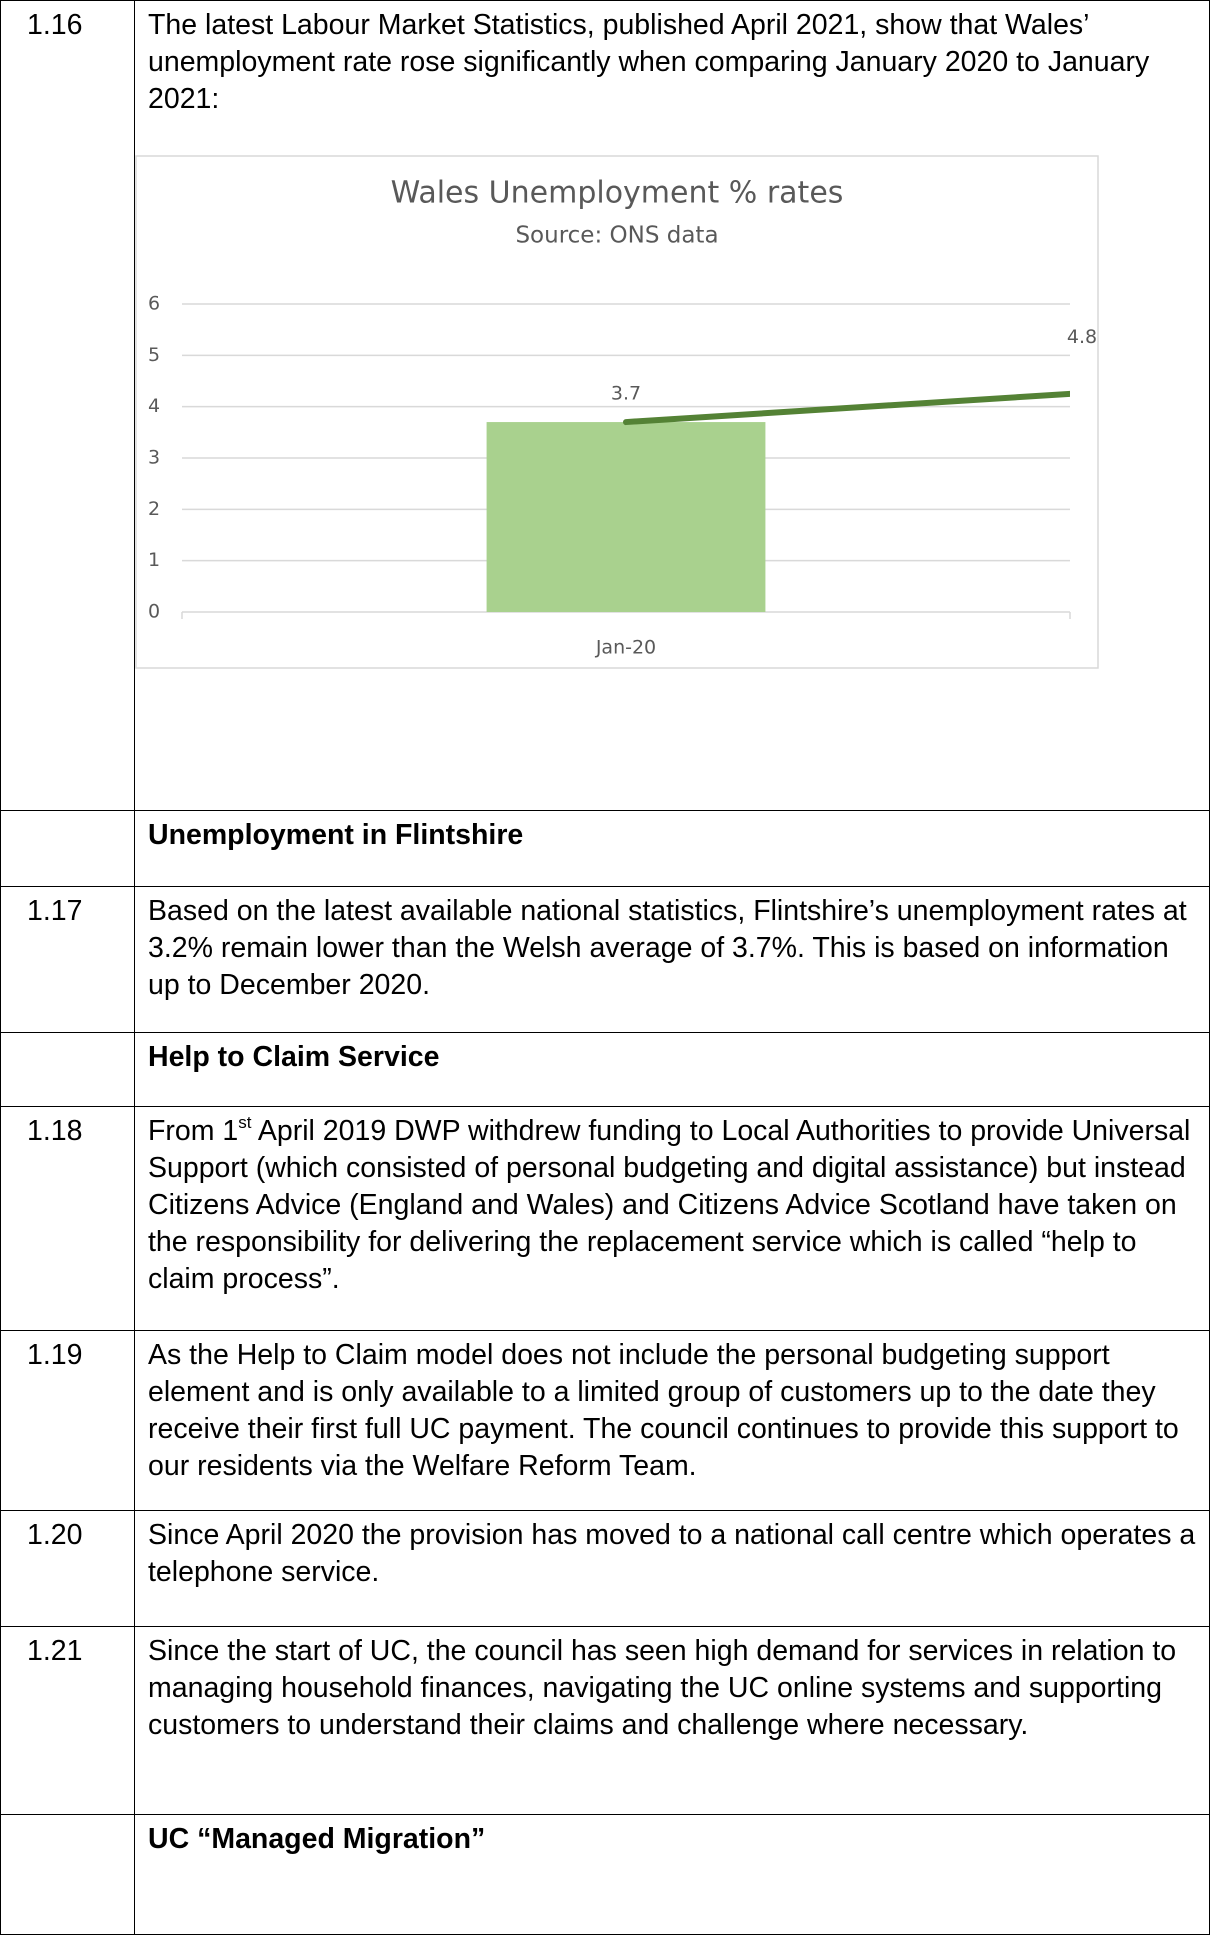 The width and height of the screenshot is (1210, 1935). What do you see at coordinates (846, 408) in the screenshot?
I see `line` at bounding box center [846, 408].